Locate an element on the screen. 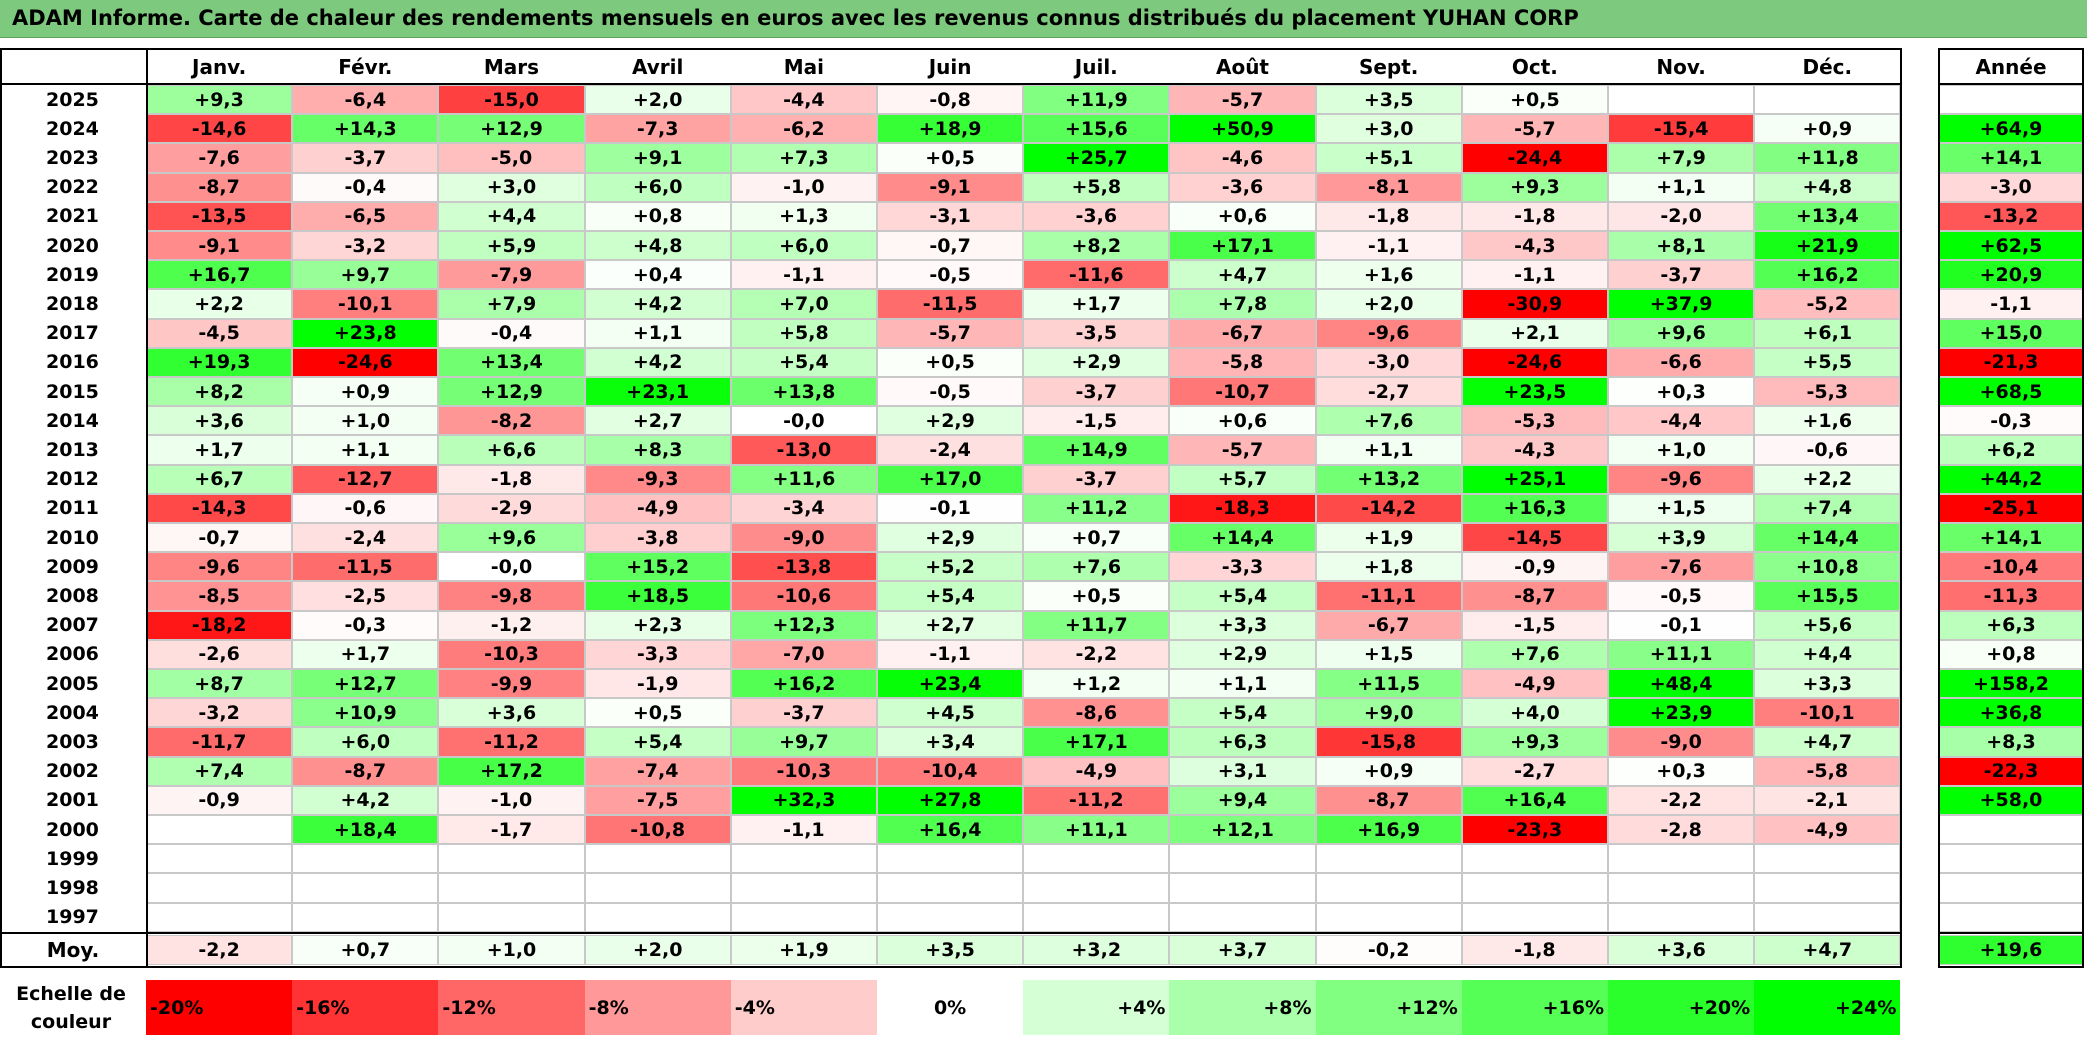  heatmap-cell: +4,5 is located at coordinates (950, 713).